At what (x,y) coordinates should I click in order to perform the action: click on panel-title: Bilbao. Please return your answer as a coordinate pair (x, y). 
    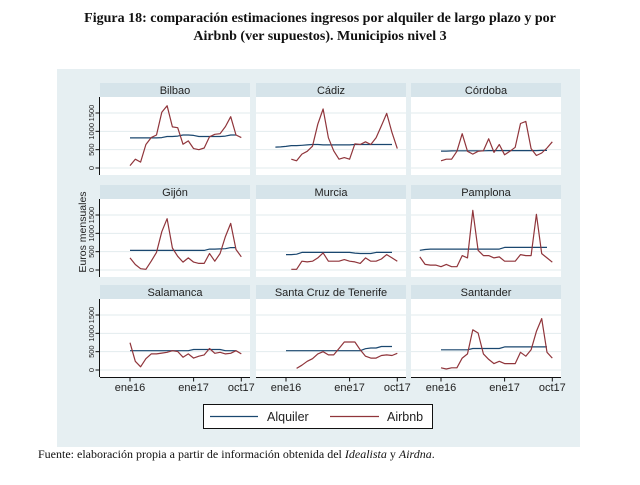
    Looking at the image, I should click on (175, 91).